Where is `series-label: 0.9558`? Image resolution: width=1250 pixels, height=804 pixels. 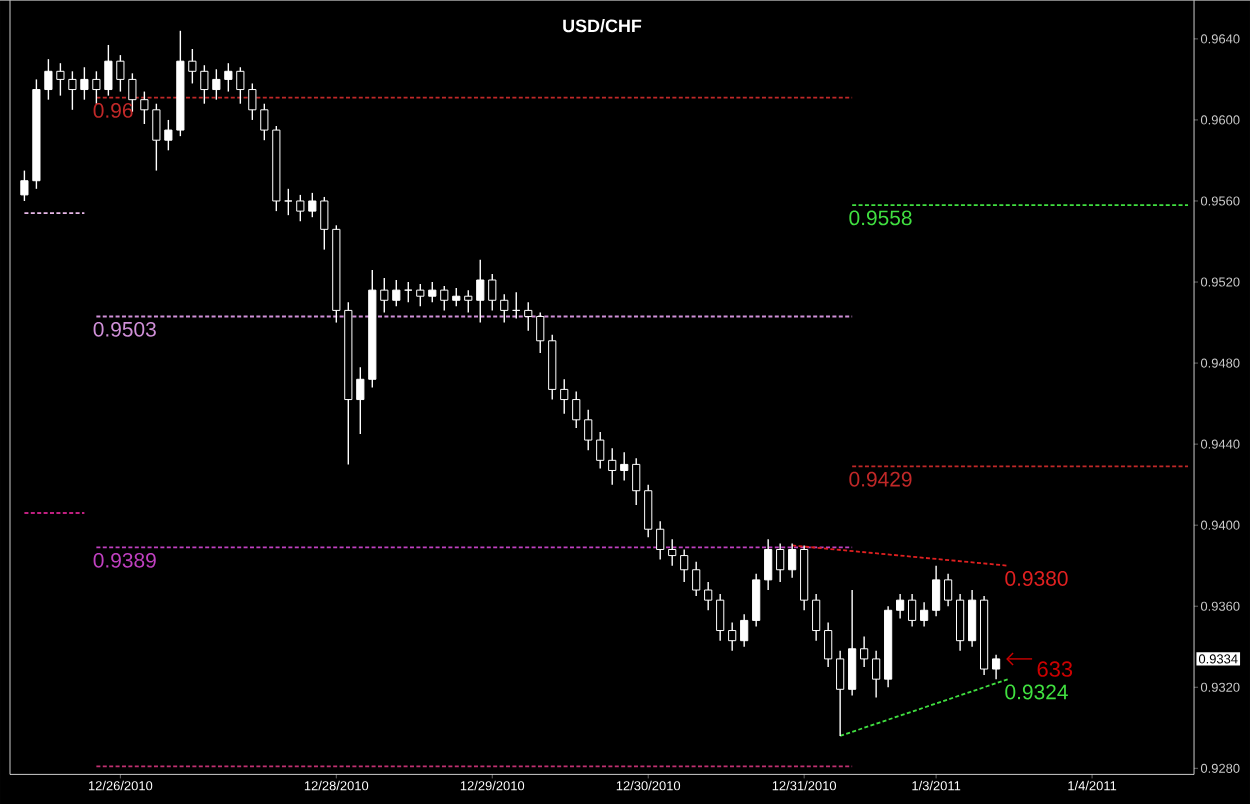 series-label: 0.9558 is located at coordinates (880, 218).